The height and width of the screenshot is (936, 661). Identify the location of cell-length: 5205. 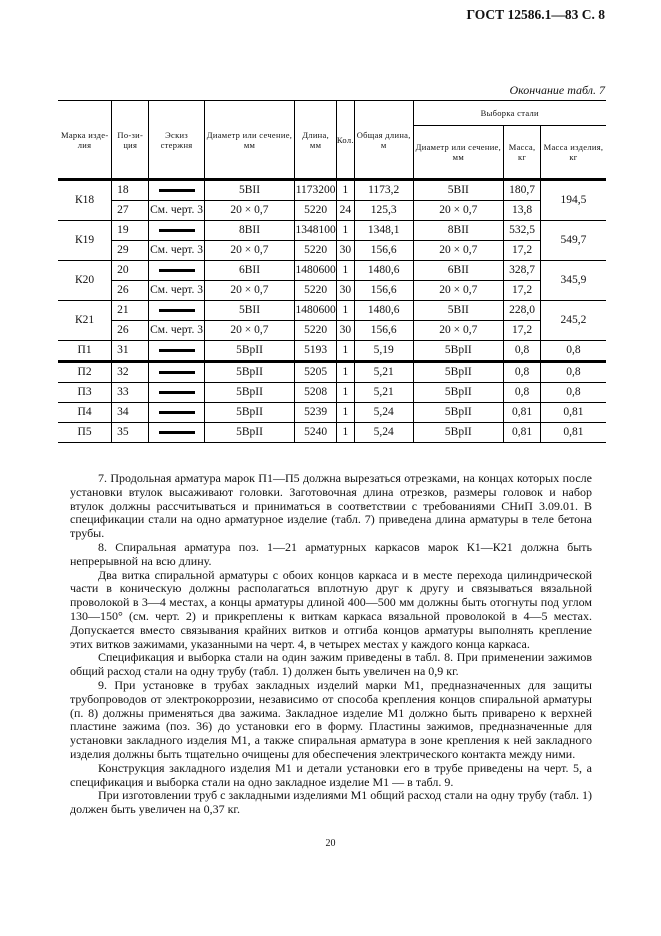
(315, 372).